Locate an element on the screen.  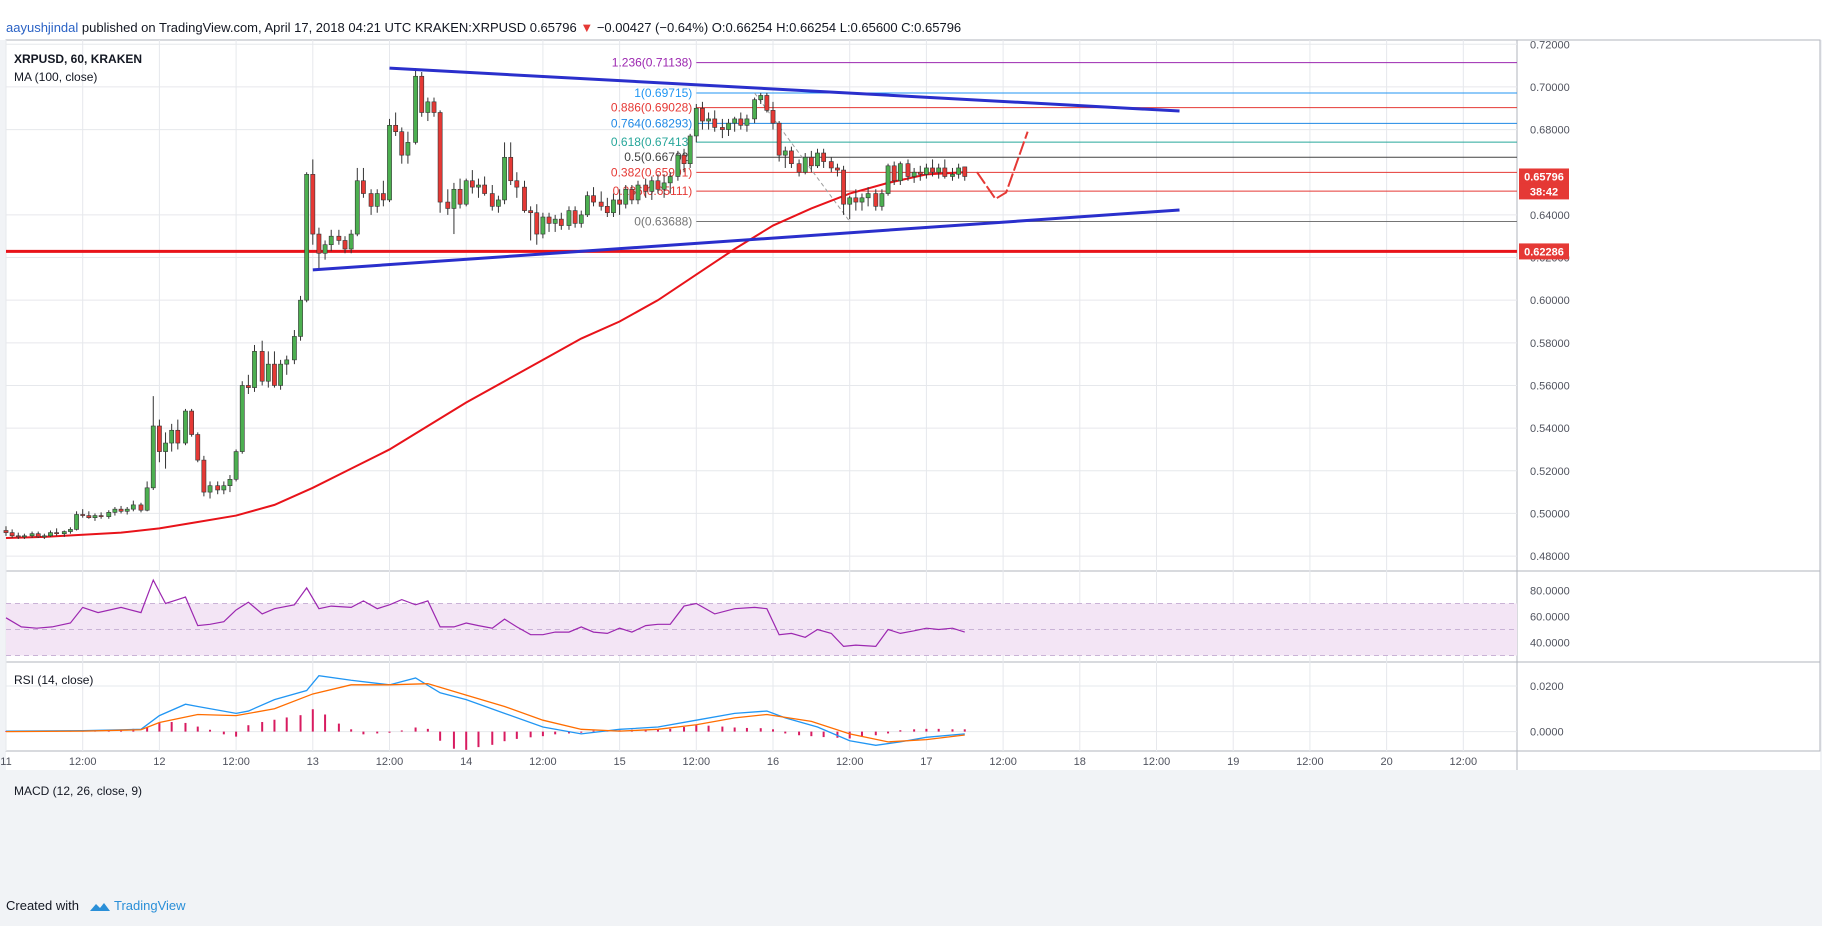
time-tick-label: 12:00 is located at coordinates (1310, 762).